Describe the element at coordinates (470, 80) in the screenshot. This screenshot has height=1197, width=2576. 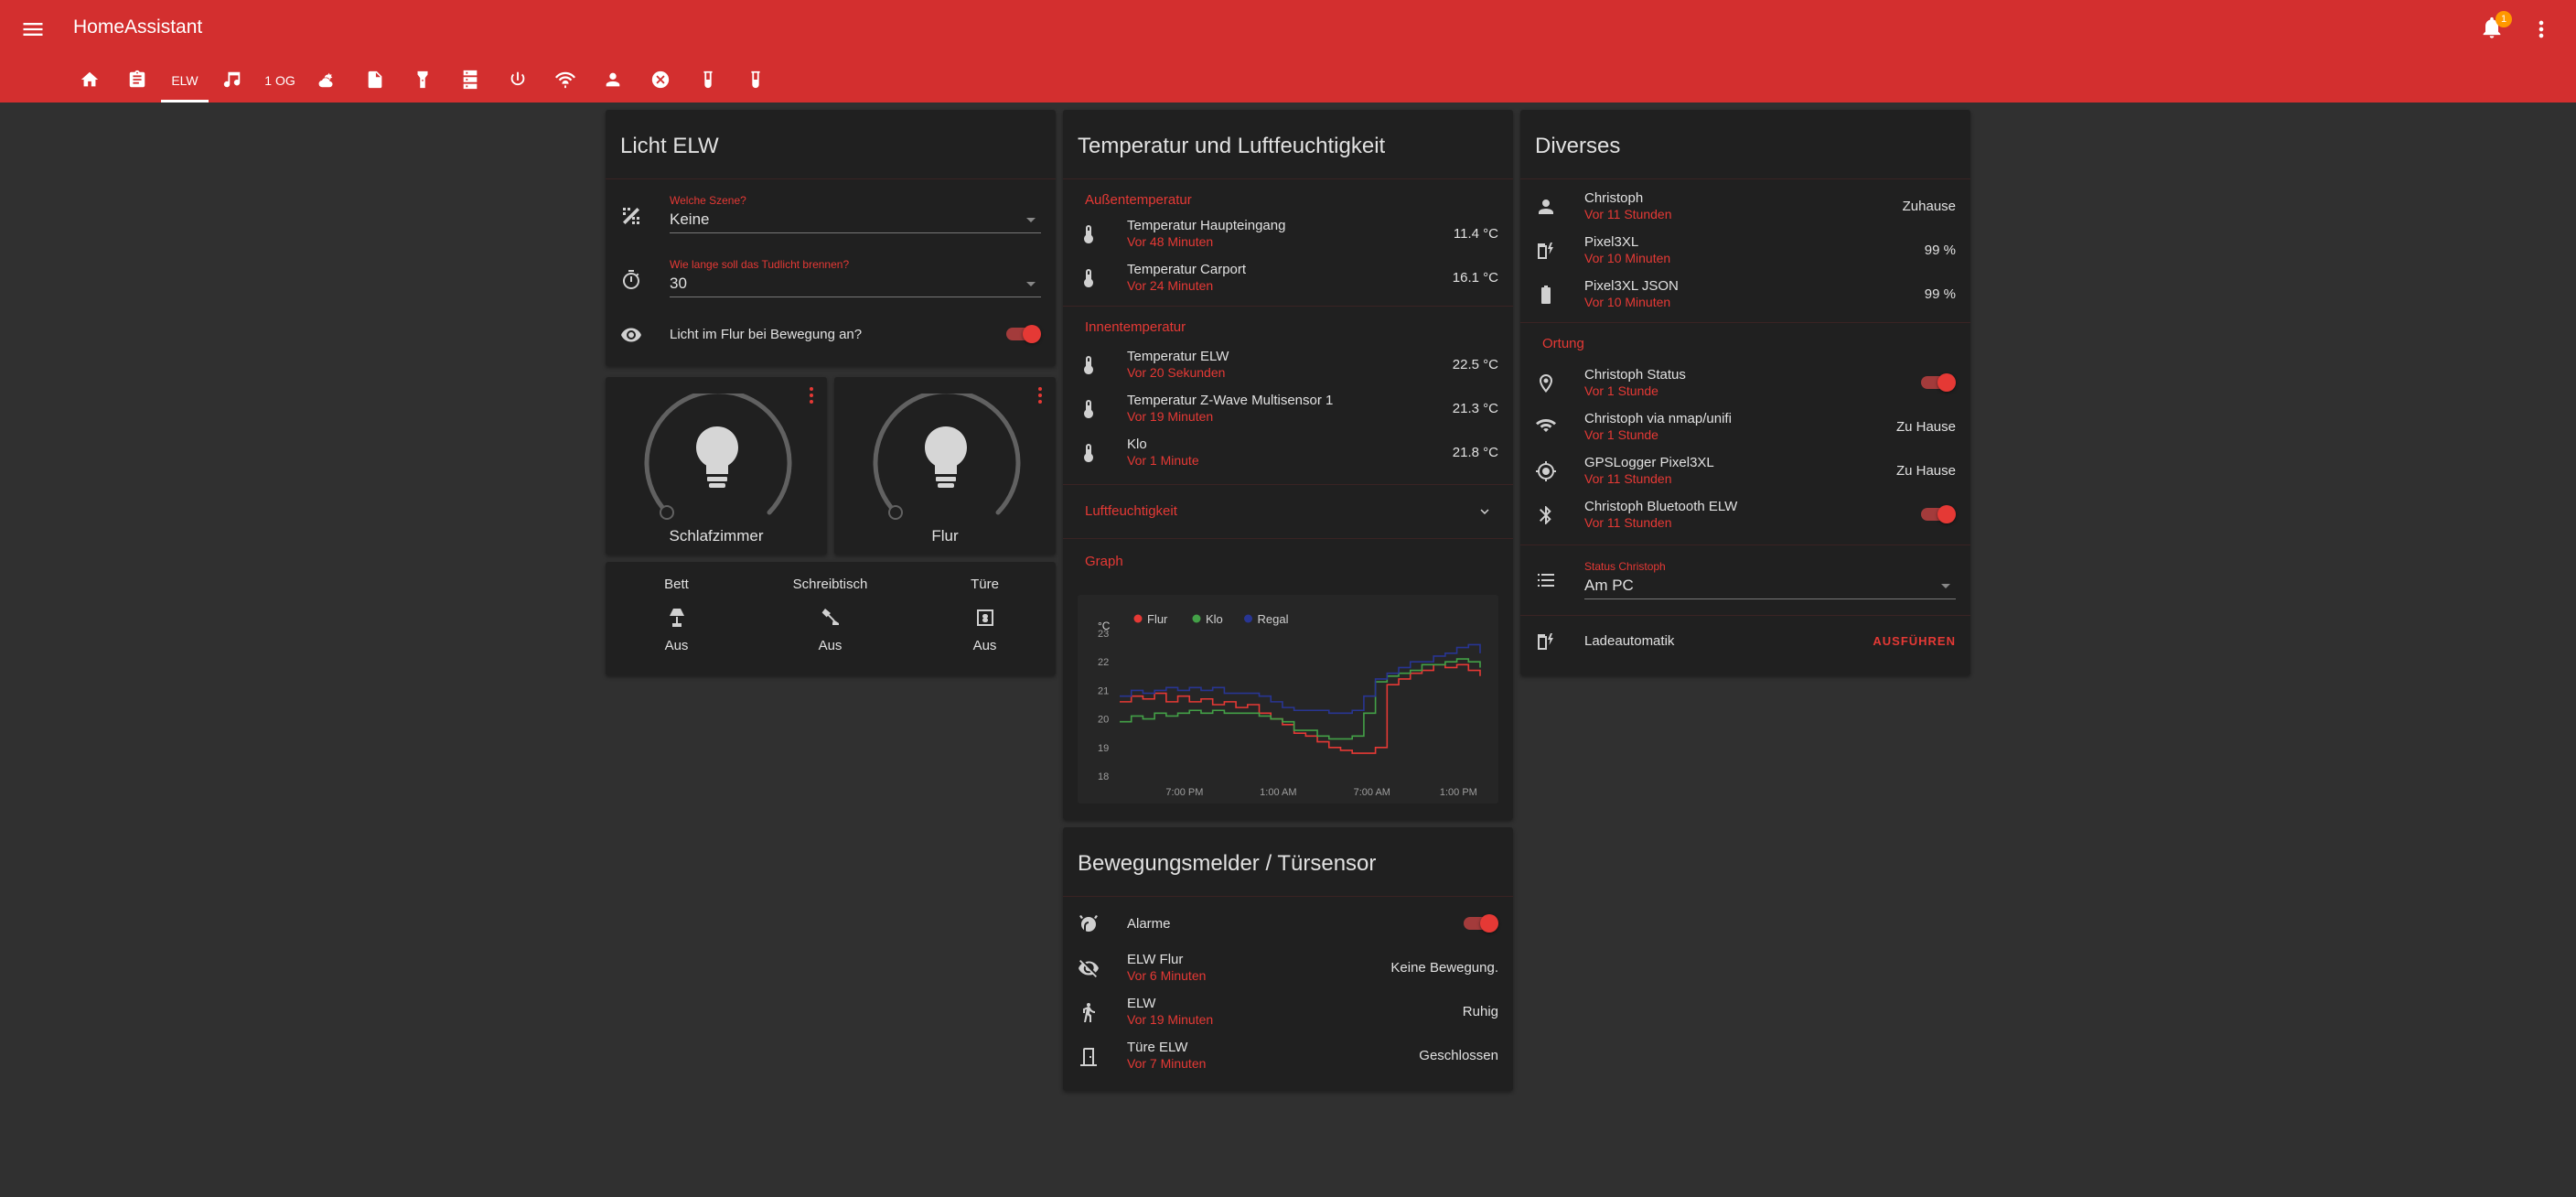
I see `tab-server` at that location.